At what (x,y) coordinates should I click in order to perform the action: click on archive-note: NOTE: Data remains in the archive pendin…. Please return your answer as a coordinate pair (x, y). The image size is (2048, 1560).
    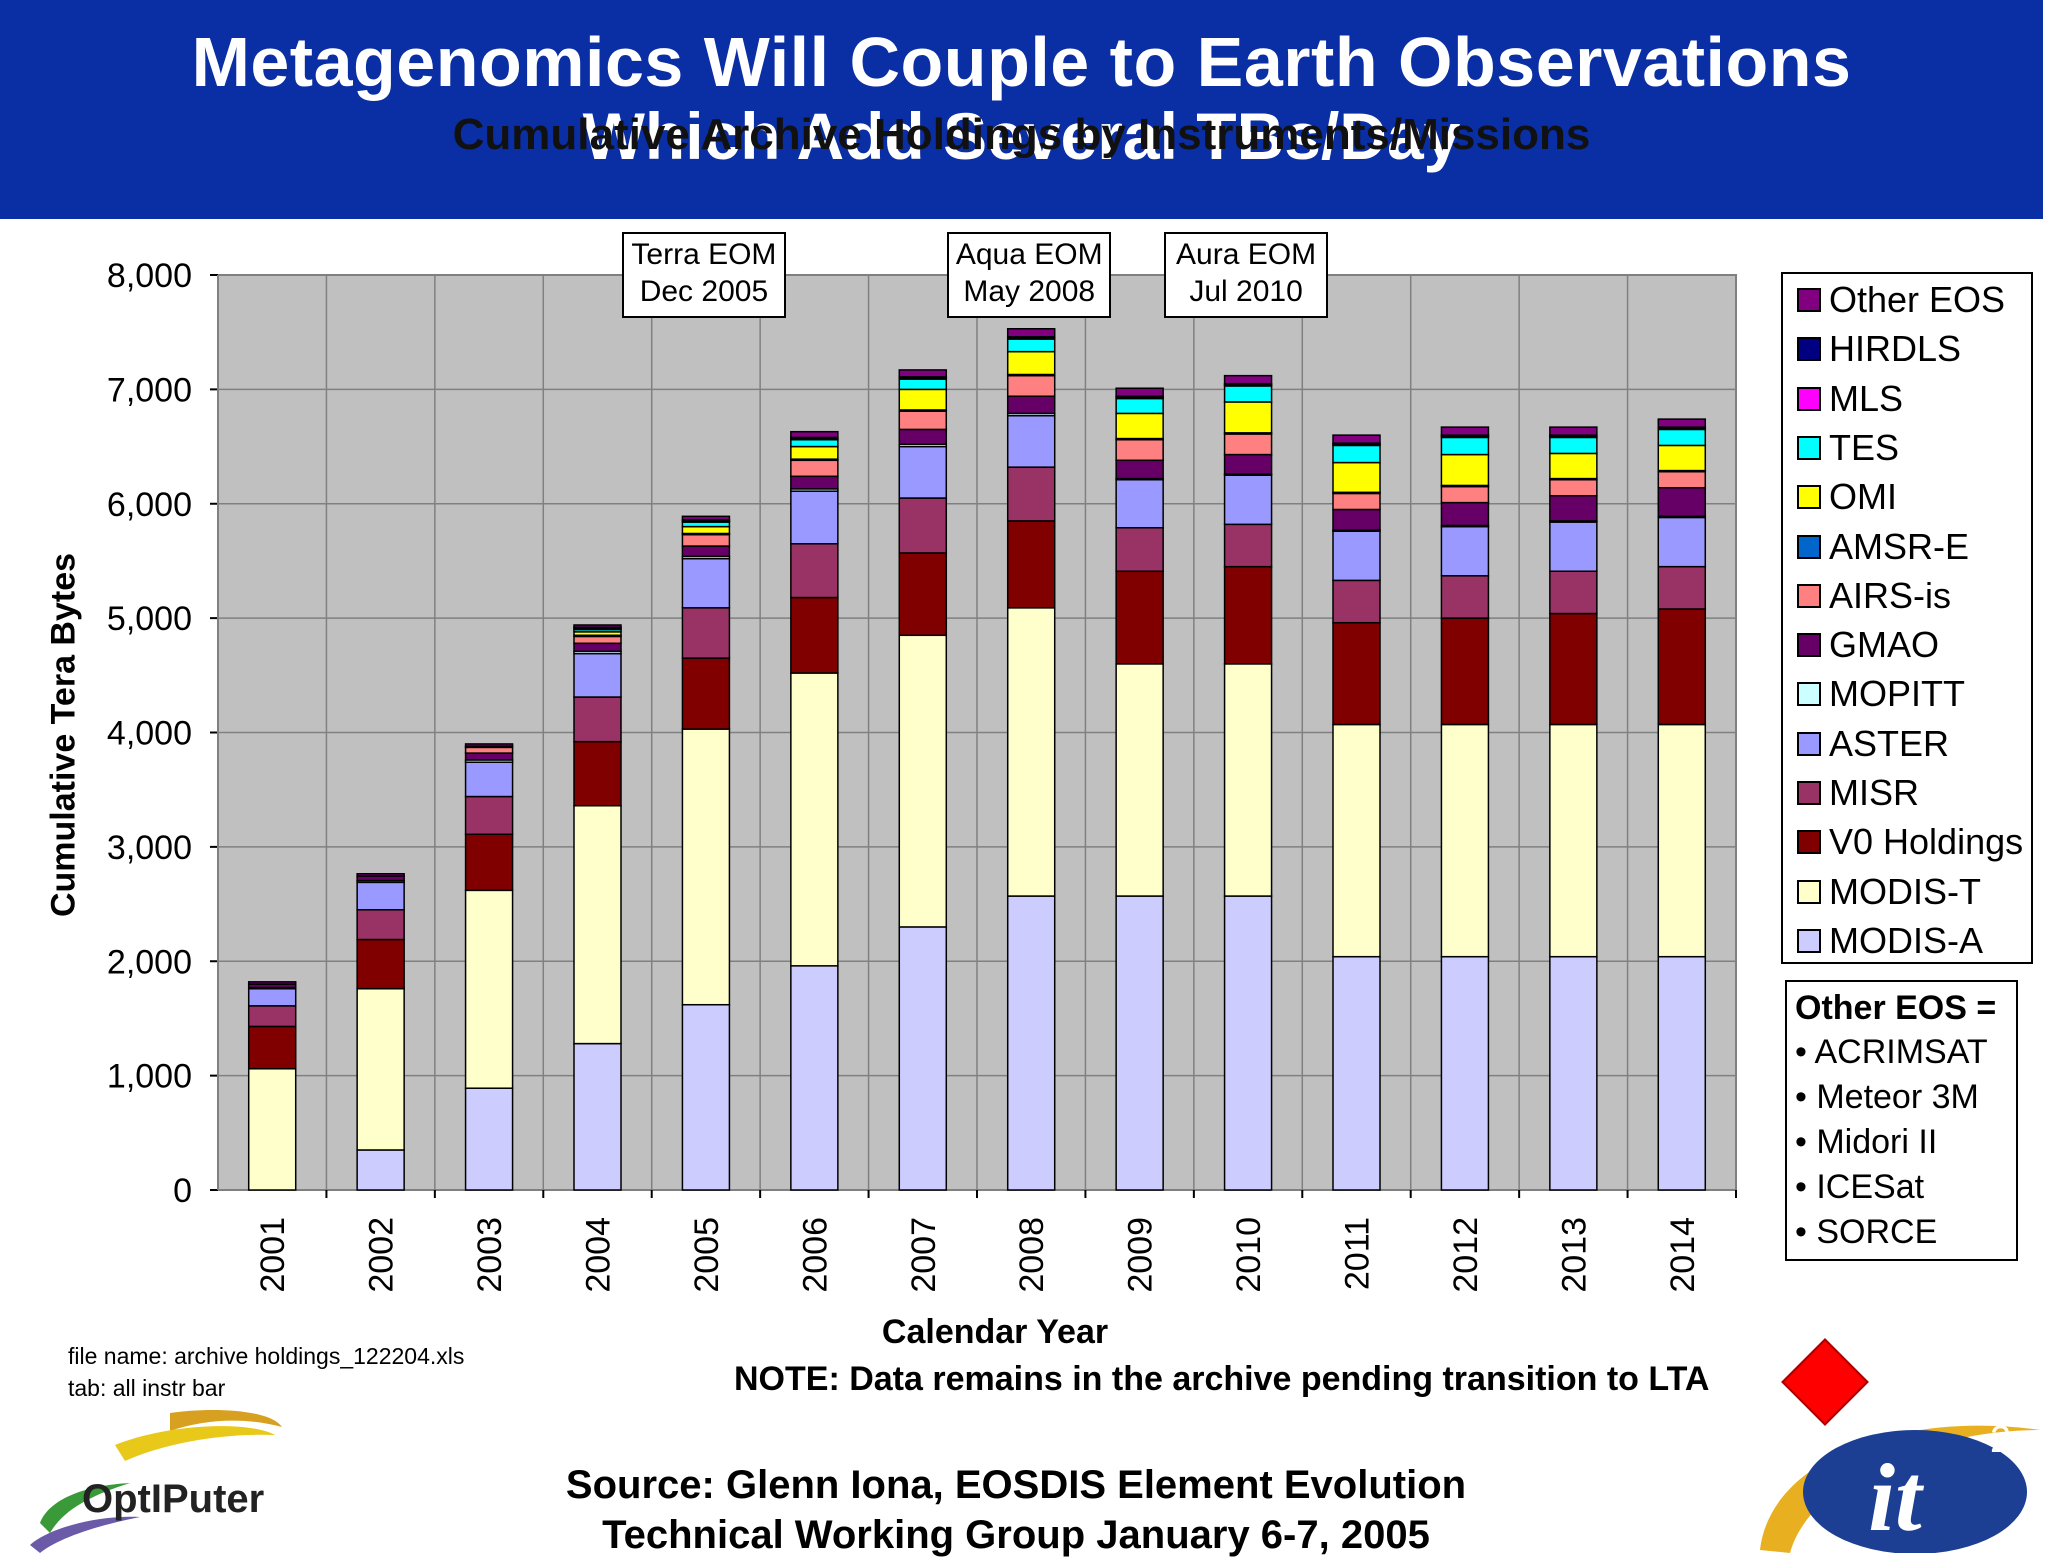
    Looking at the image, I should click on (1222, 1379).